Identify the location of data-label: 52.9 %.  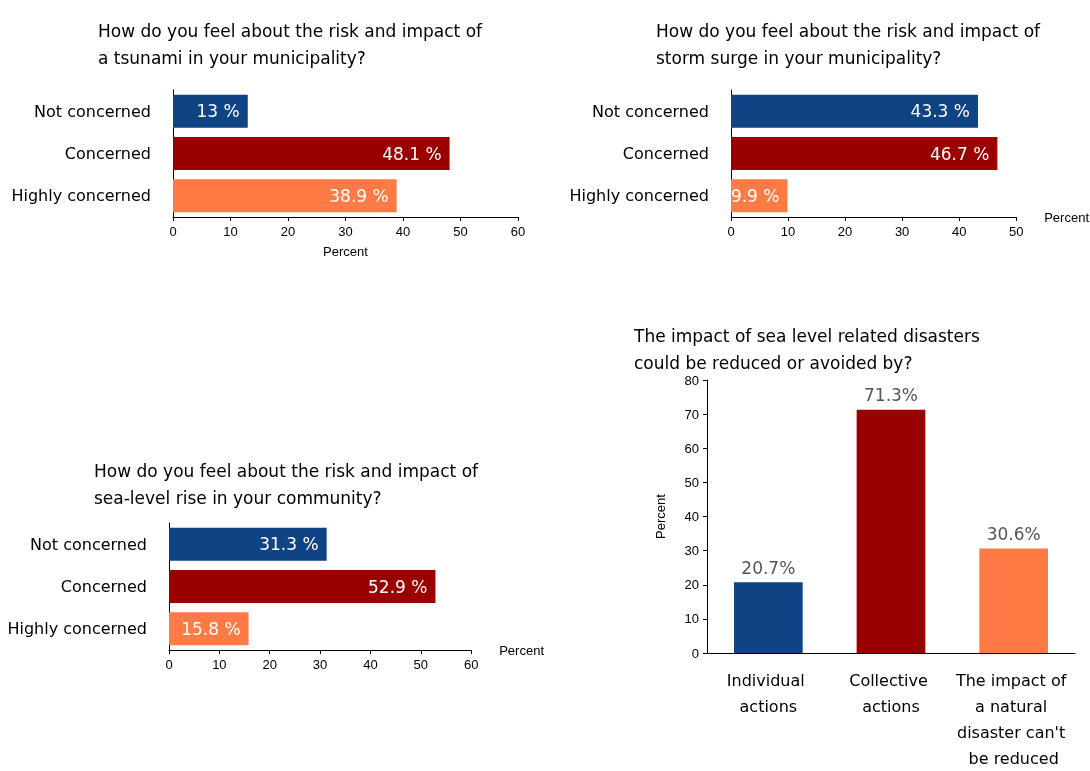
(398, 586).